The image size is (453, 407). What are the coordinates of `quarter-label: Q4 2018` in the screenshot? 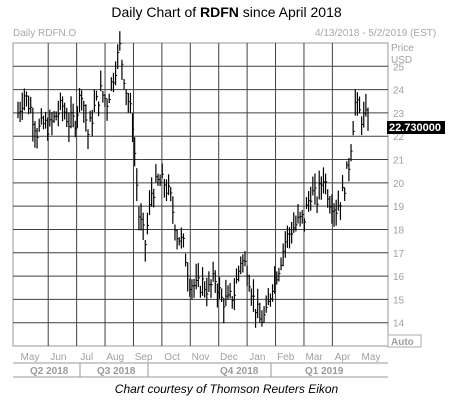 It's located at (239, 371).